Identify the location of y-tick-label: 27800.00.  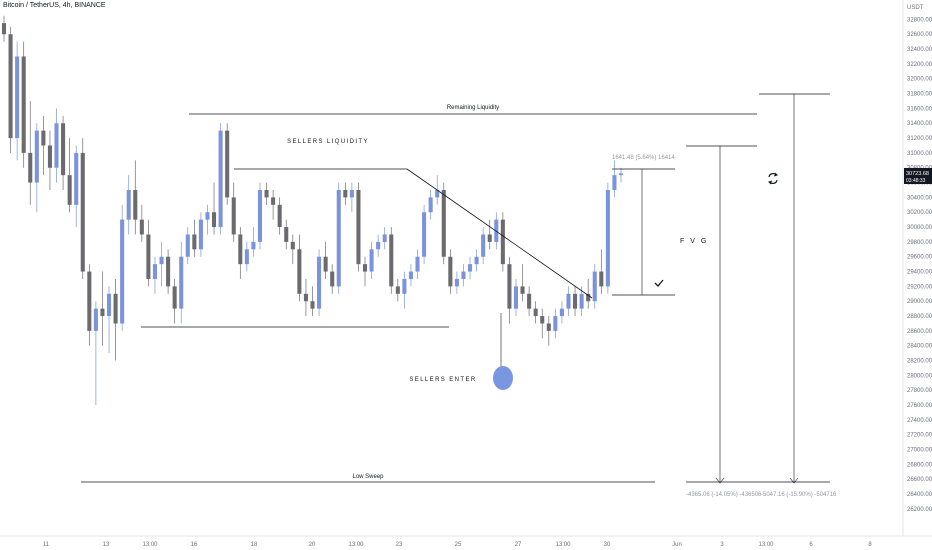
(919, 391).